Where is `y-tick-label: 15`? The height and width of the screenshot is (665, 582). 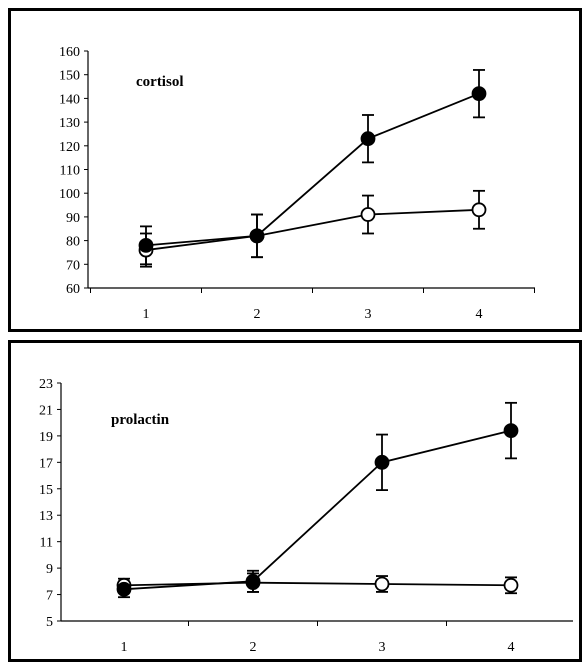
y-tick-label: 15 is located at coordinates (46, 490).